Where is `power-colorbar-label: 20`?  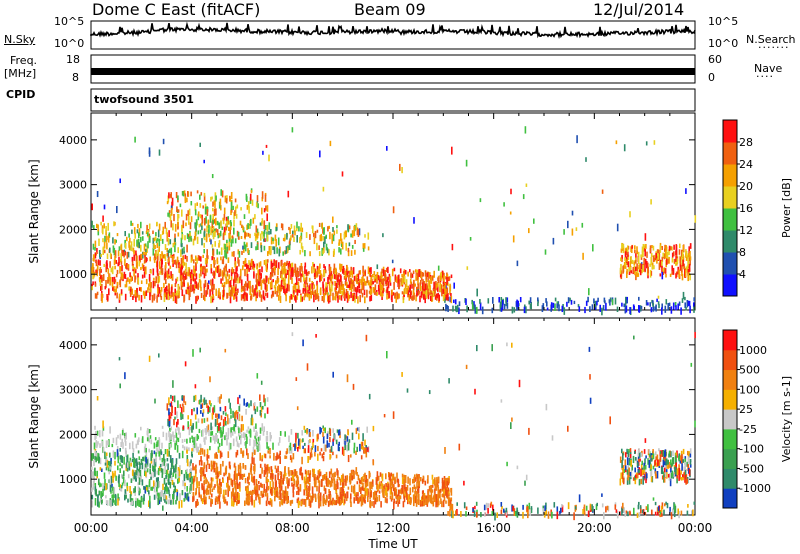
power-colorbar-label: 20 is located at coordinates (746, 186).